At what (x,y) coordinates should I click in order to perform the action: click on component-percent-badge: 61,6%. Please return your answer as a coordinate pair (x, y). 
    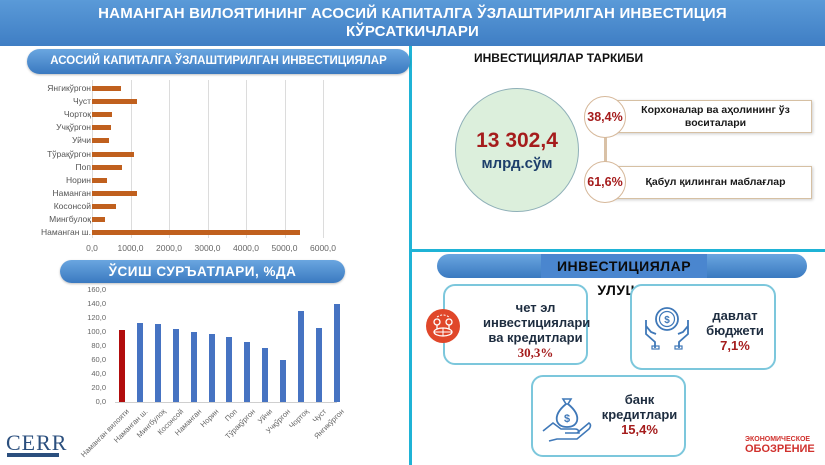
    Looking at the image, I should click on (605, 182).